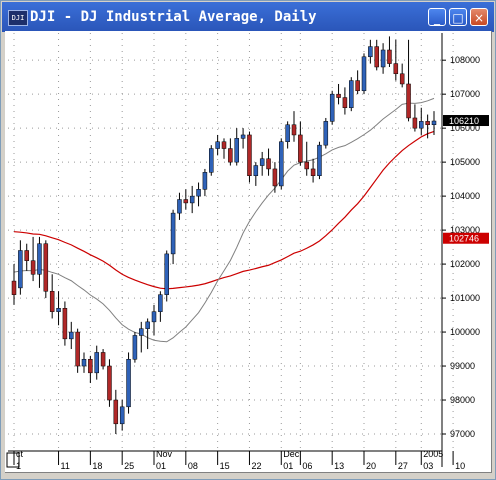  Describe the element at coordinates (173, 17) in the screenshot. I see `window-title: DJI - DJ Industrial Average, Daily` at that location.